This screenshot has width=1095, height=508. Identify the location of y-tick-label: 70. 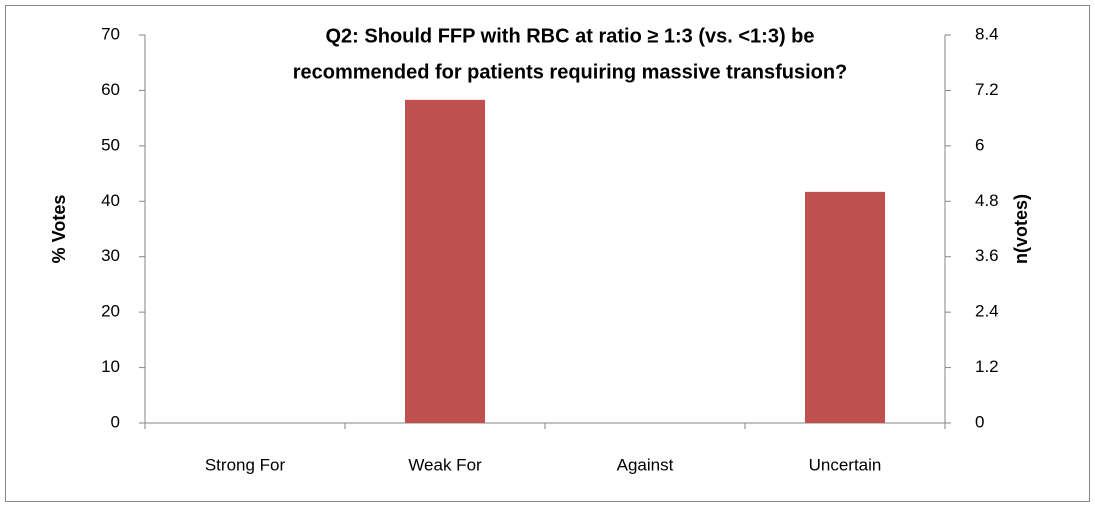
(110, 33).